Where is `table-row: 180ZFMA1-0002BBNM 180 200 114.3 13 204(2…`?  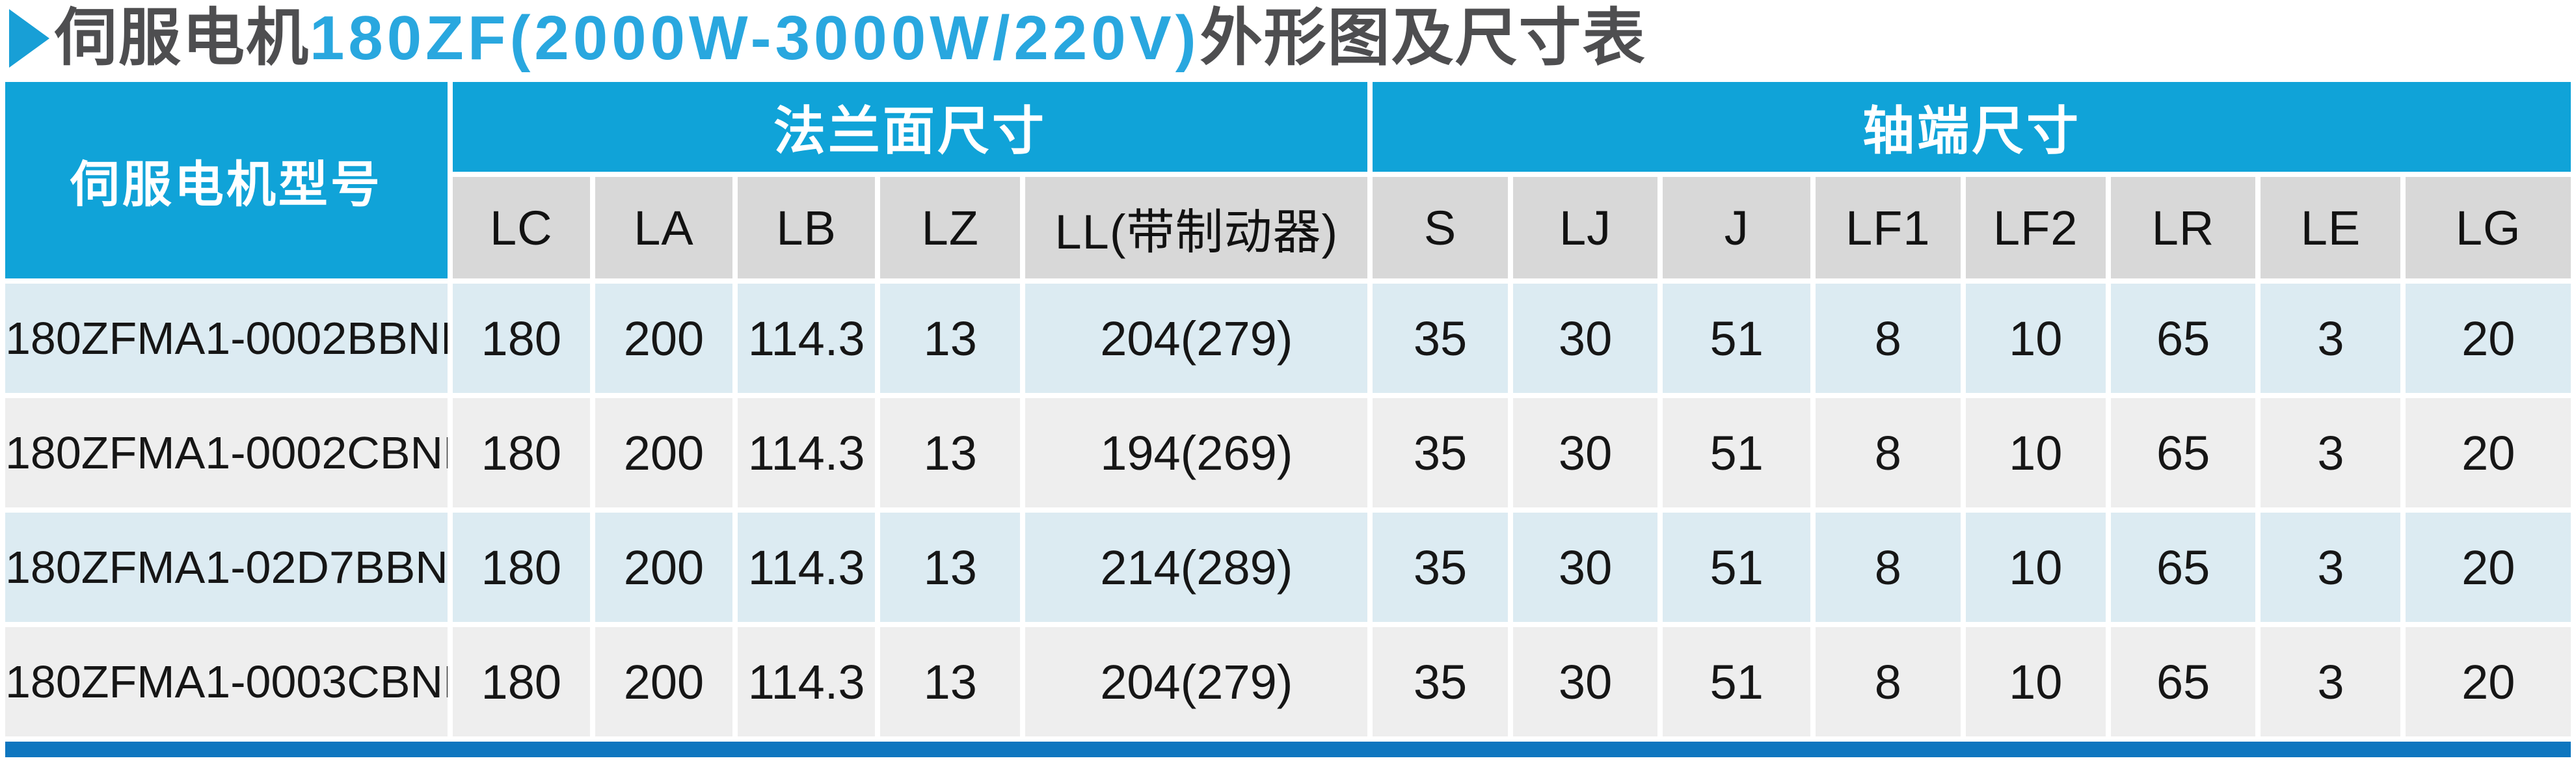
table-row: 180ZFMA1-0002BBNM 180 200 114.3 13 204(2… is located at coordinates (1288, 338).